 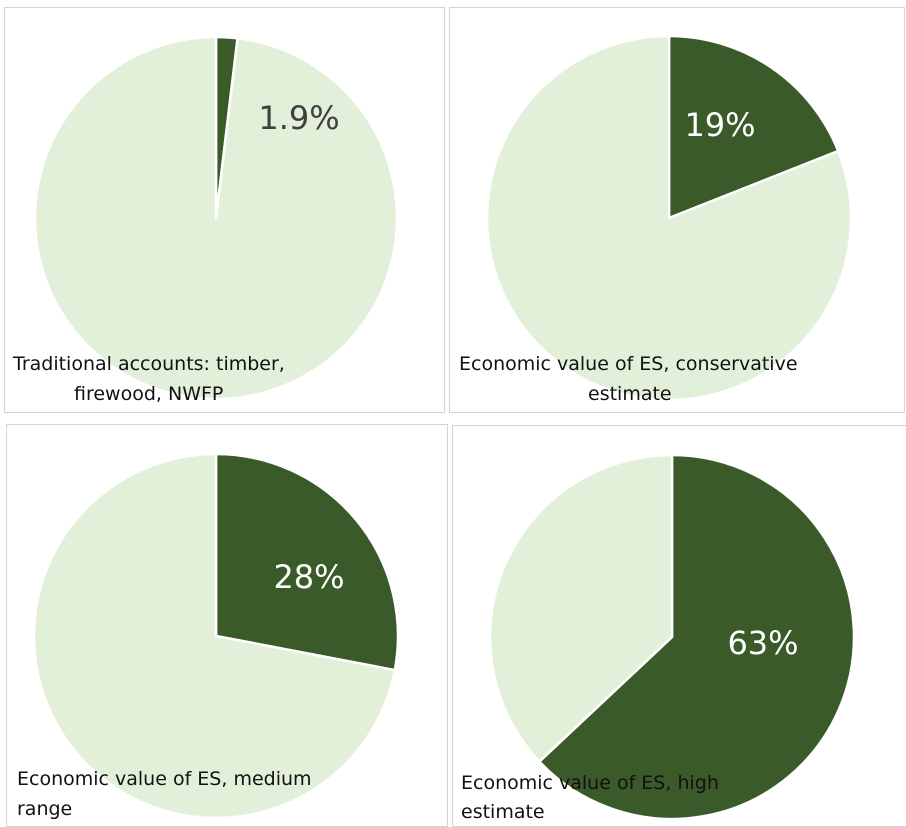 What do you see at coordinates (308, 577) in the screenshot?
I see `data-label-medium: 28%` at bounding box center [308, 577].